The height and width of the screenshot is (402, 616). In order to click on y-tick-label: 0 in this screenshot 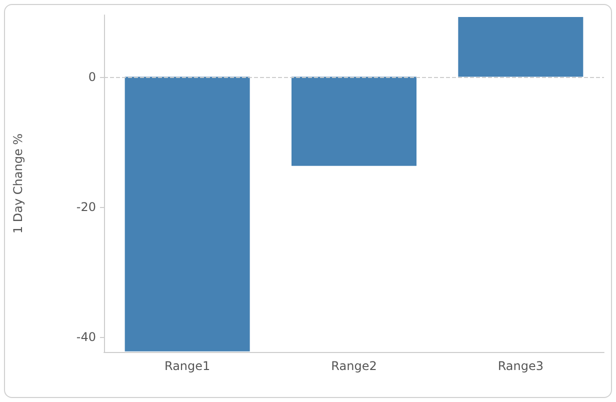, I will do `click(92, 77)`.